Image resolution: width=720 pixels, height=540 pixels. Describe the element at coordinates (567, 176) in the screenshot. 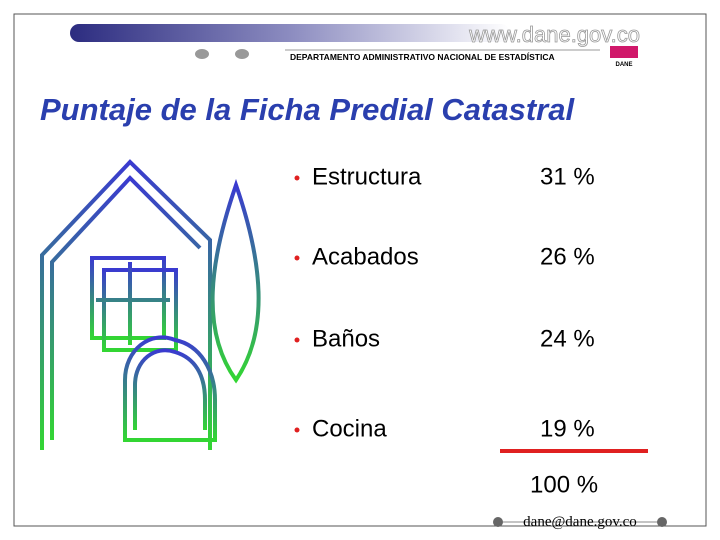

I see `item-value: 31 %` at that location.